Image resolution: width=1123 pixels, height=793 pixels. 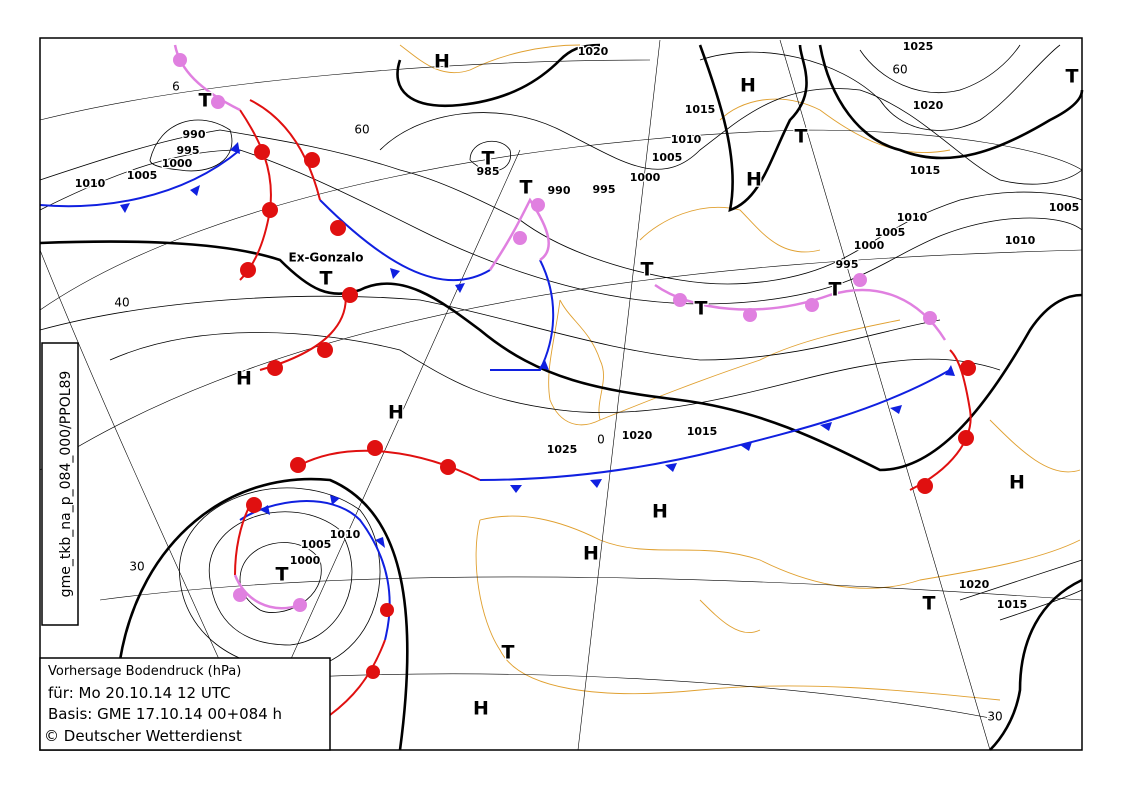 What do you see at coordinates (488, 171) in the screenshot?
I see `isobar-label: 985` at bounding box center [488, 171].